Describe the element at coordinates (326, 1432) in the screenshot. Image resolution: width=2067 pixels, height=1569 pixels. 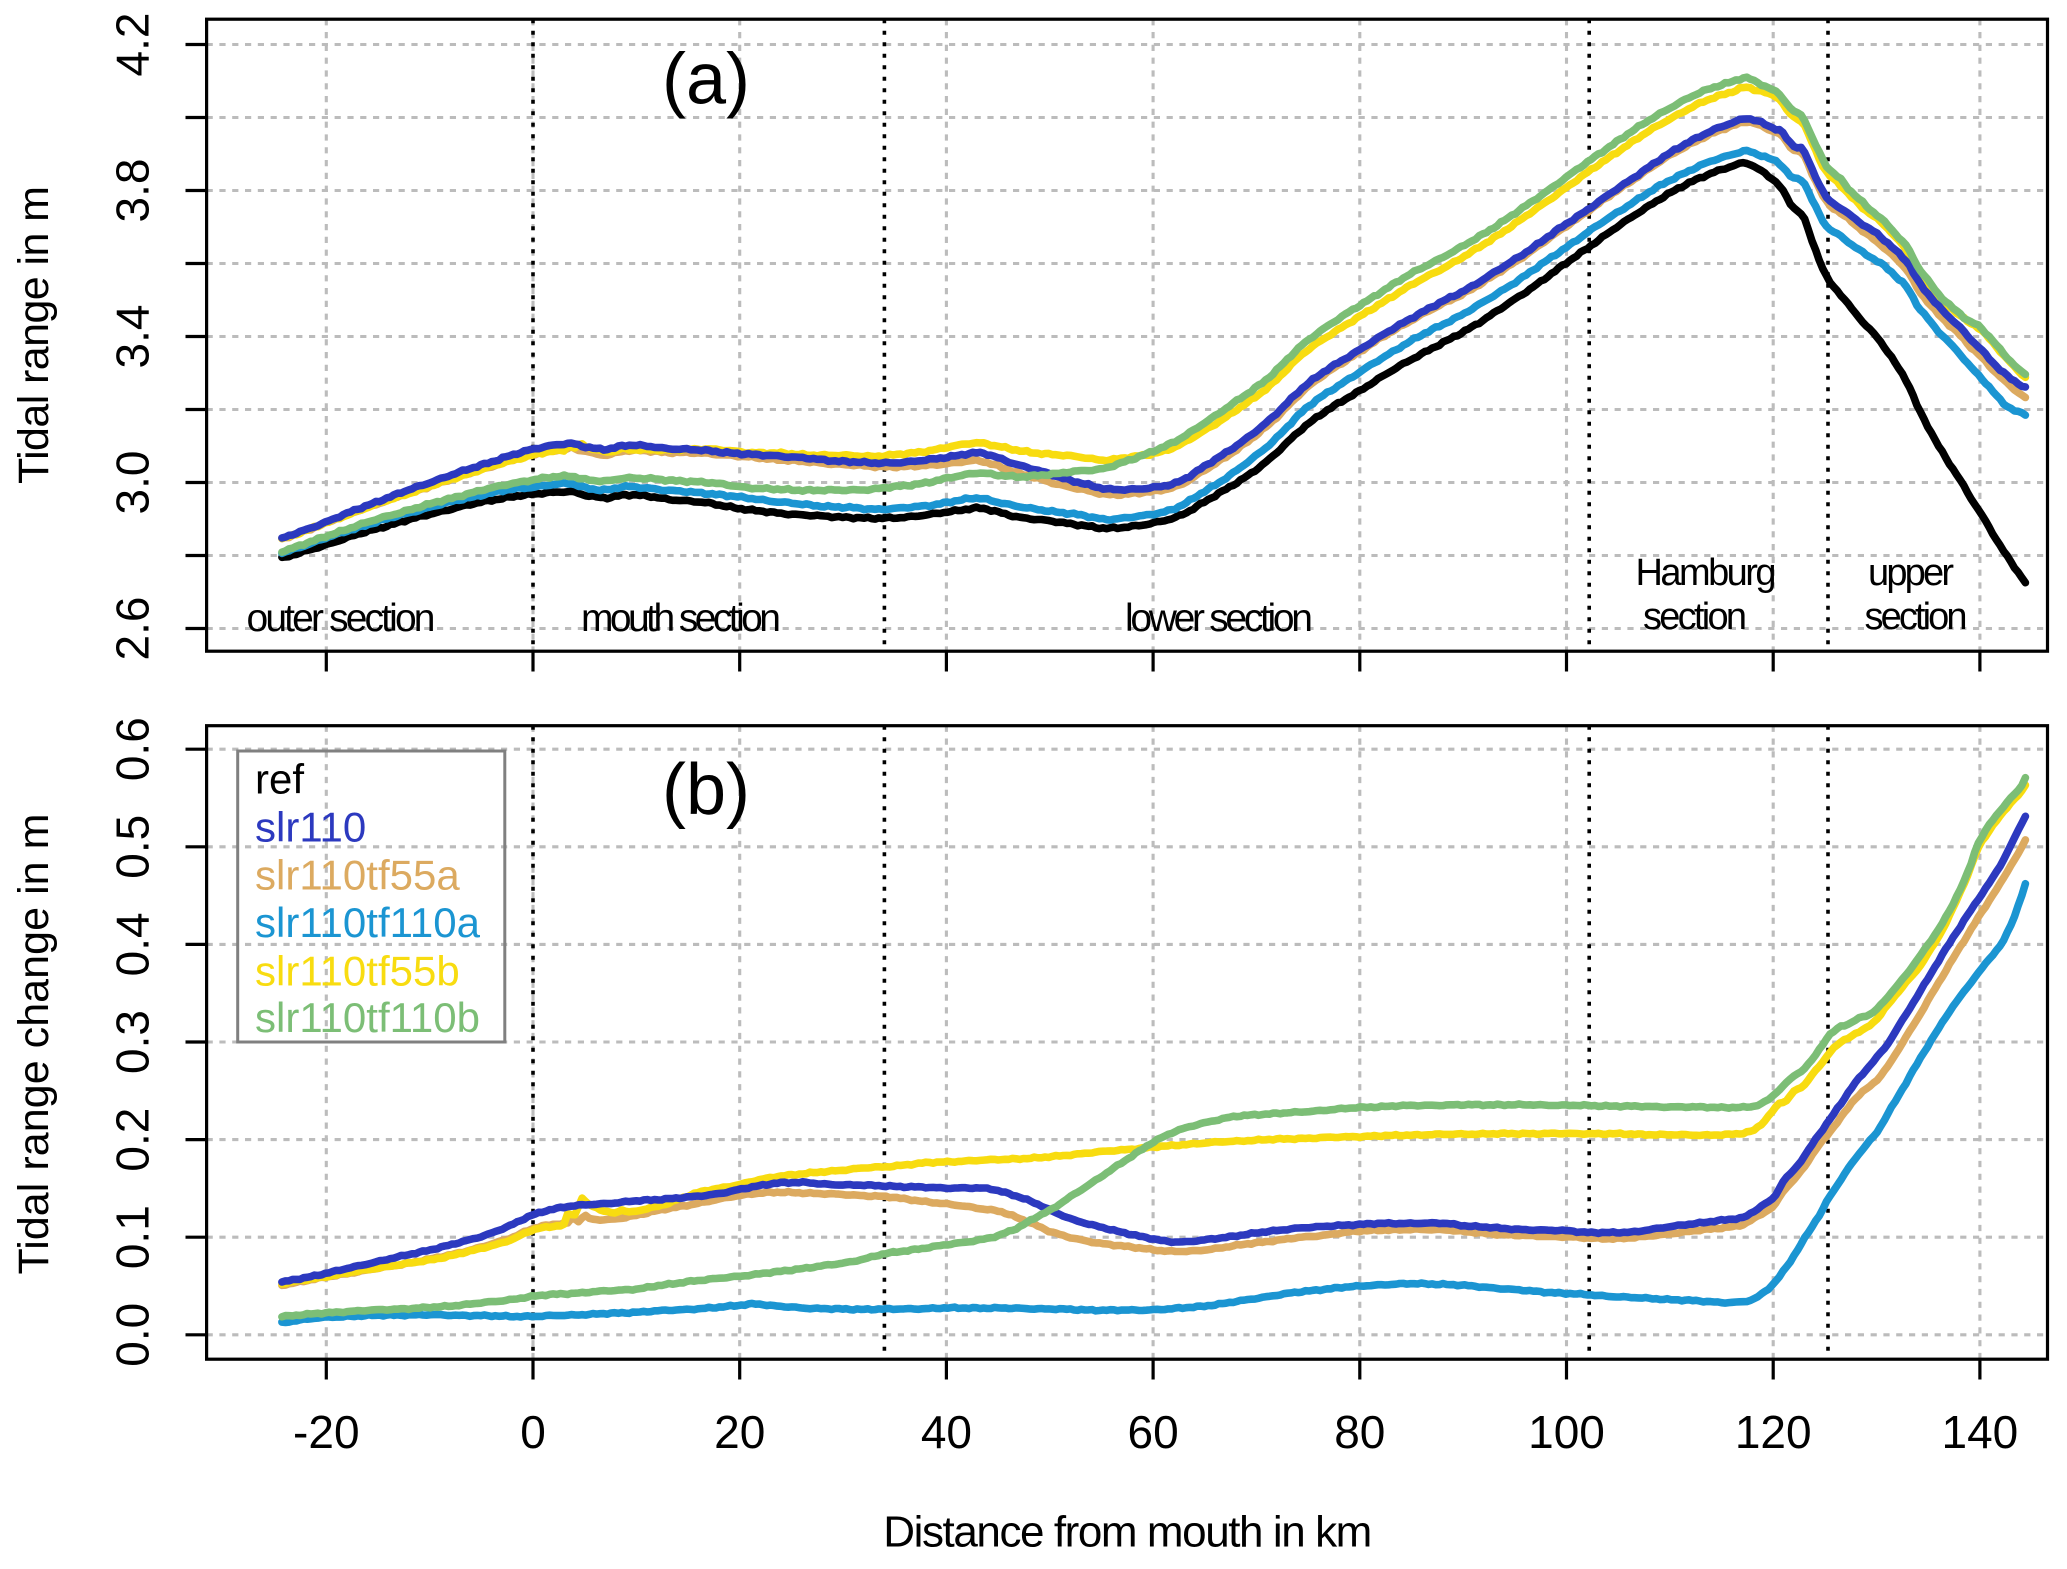
I see `svg-text: -20` at that location.